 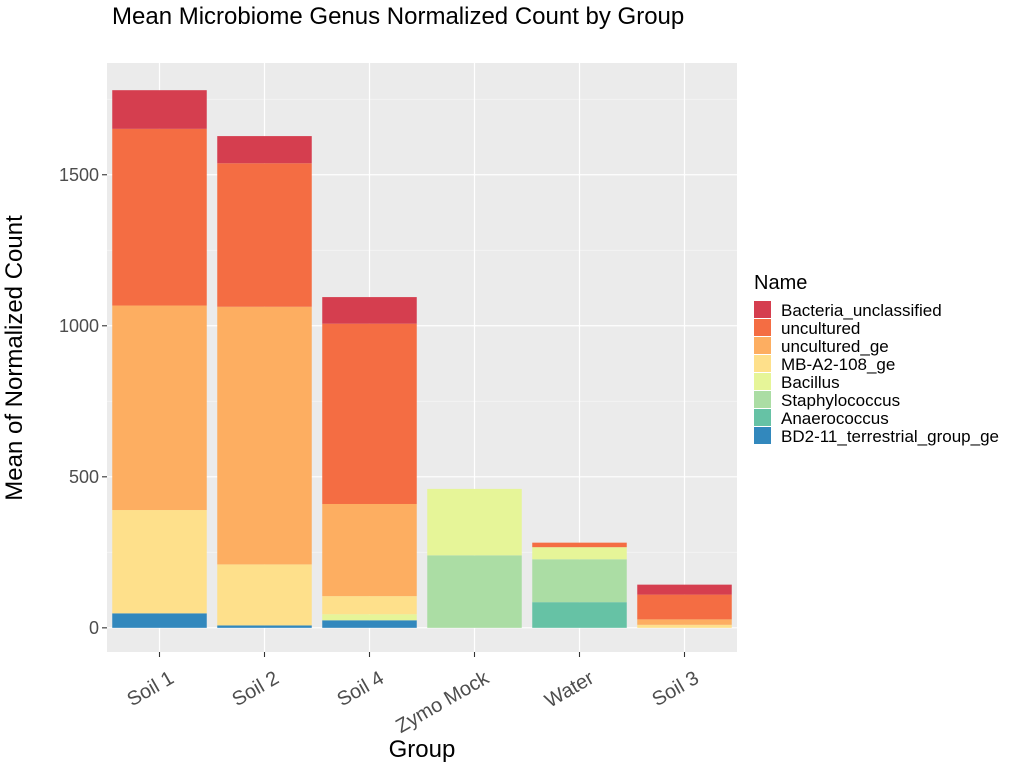 What do you see at coordinates (835, 346) in the screenshot?
I see `legend-label: uncultured_ge` at bounding box center [835, 346].